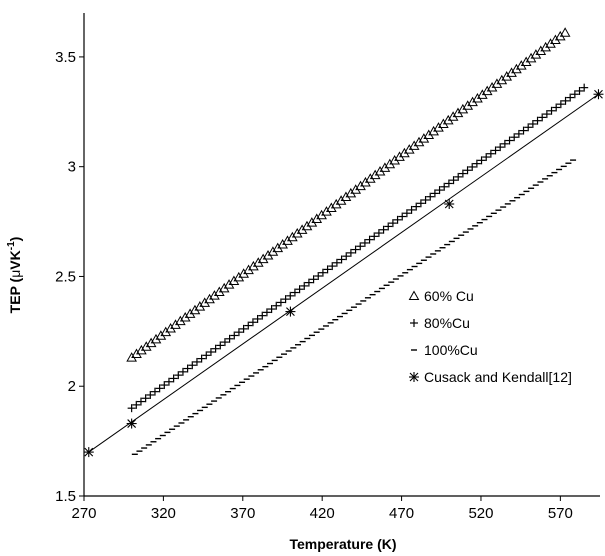 Image resolution: width=605 pixels, height=556 pixels. Describe the element at coordinates (322, 513) in the screenshot. I see `x-tick-label: 420` at that location.